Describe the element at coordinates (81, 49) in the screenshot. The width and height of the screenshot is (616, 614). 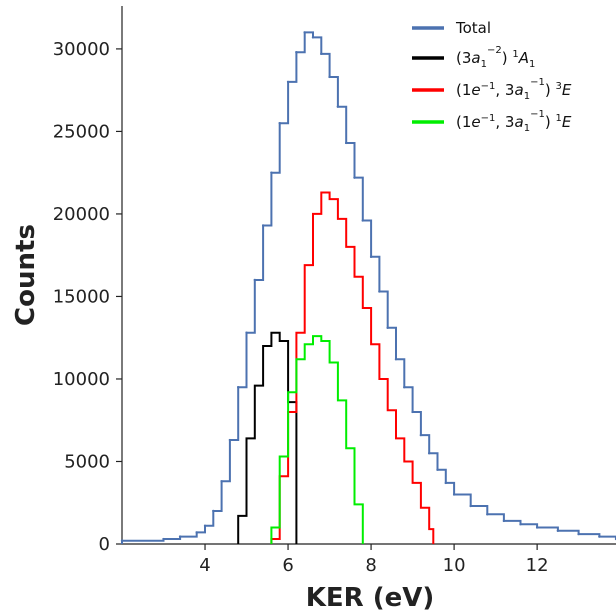
I see `y-tick-label: 30000` at that location.